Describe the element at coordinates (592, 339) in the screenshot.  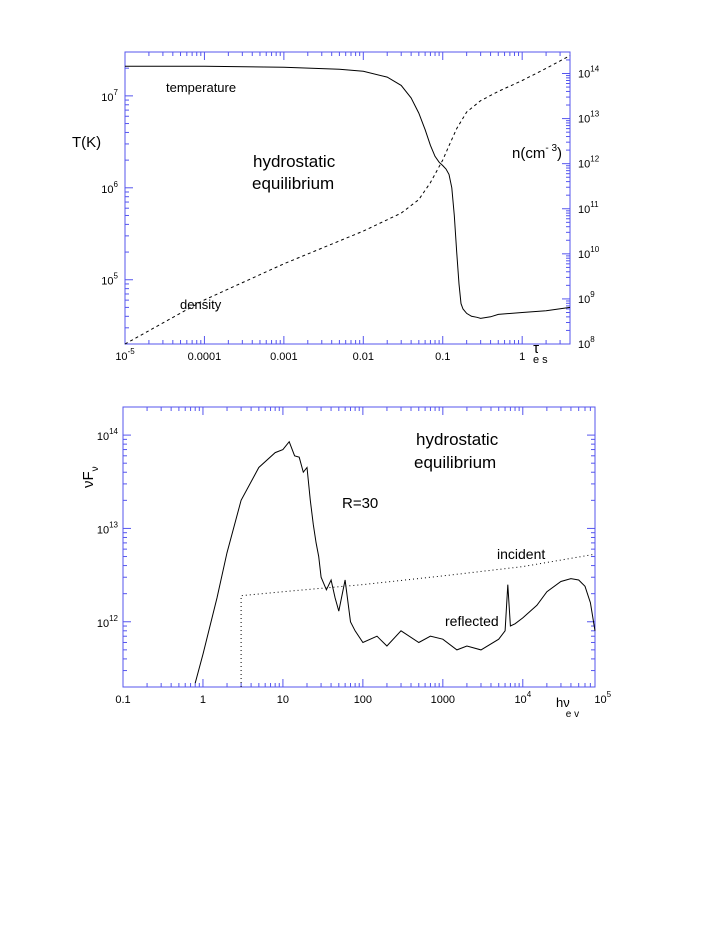
I see `top-yr-tick-label-exp: 8` at that location.